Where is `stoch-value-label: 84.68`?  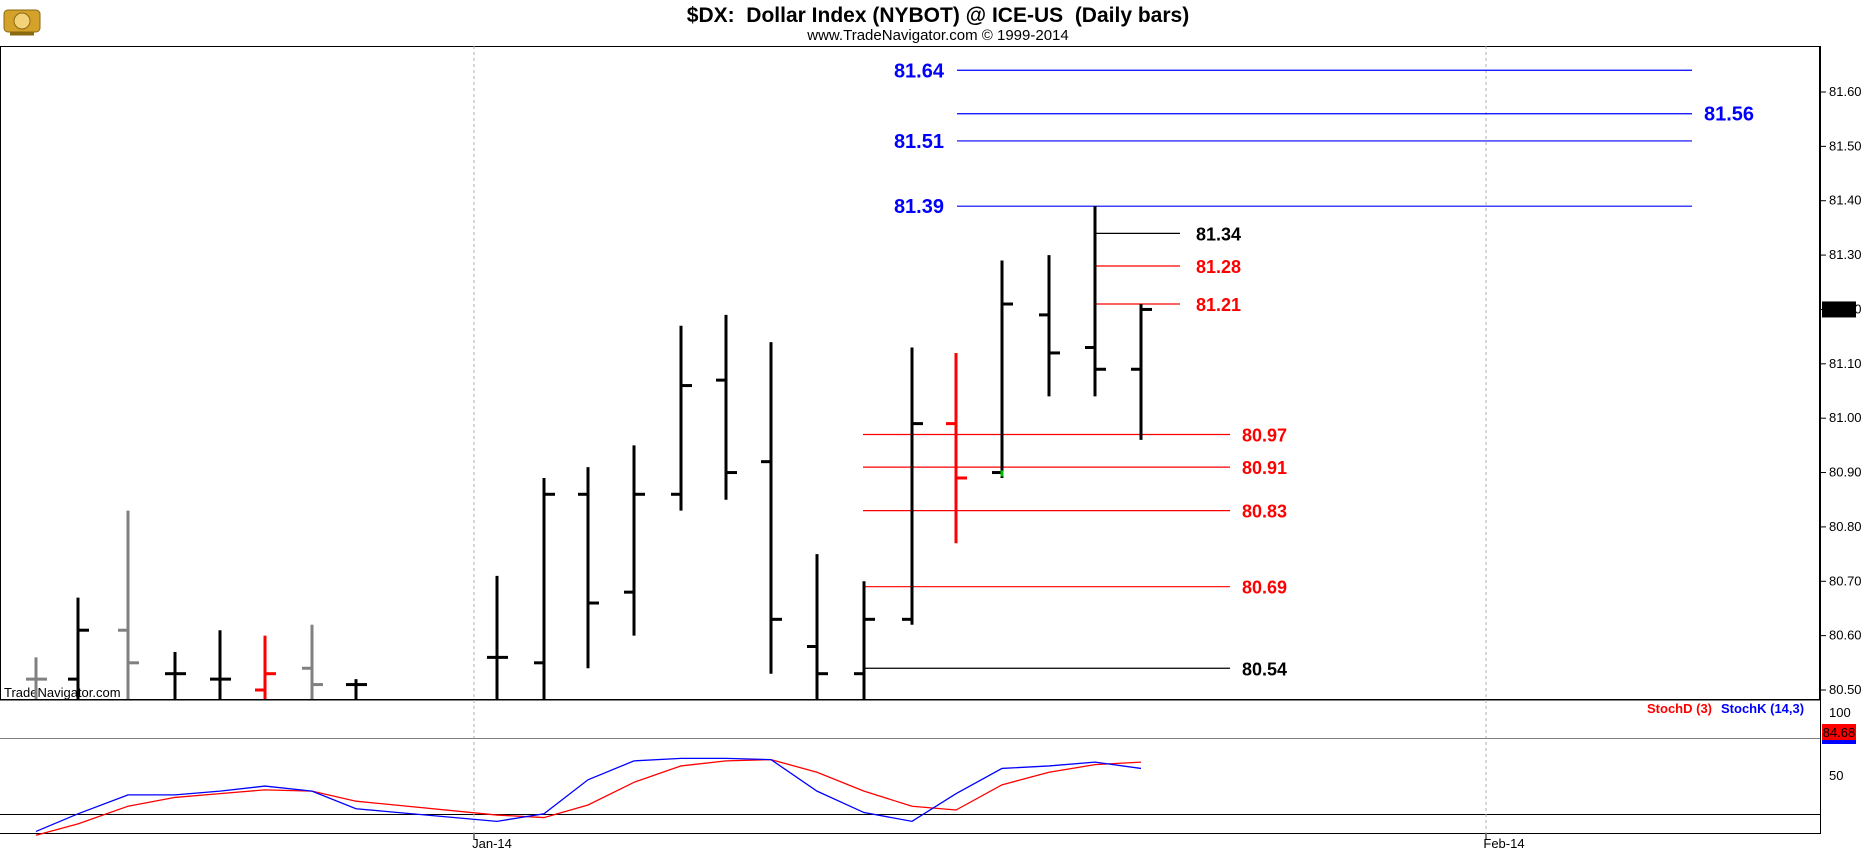
stoch-value-label: 84.68 is located at coordinates (1839, 732).